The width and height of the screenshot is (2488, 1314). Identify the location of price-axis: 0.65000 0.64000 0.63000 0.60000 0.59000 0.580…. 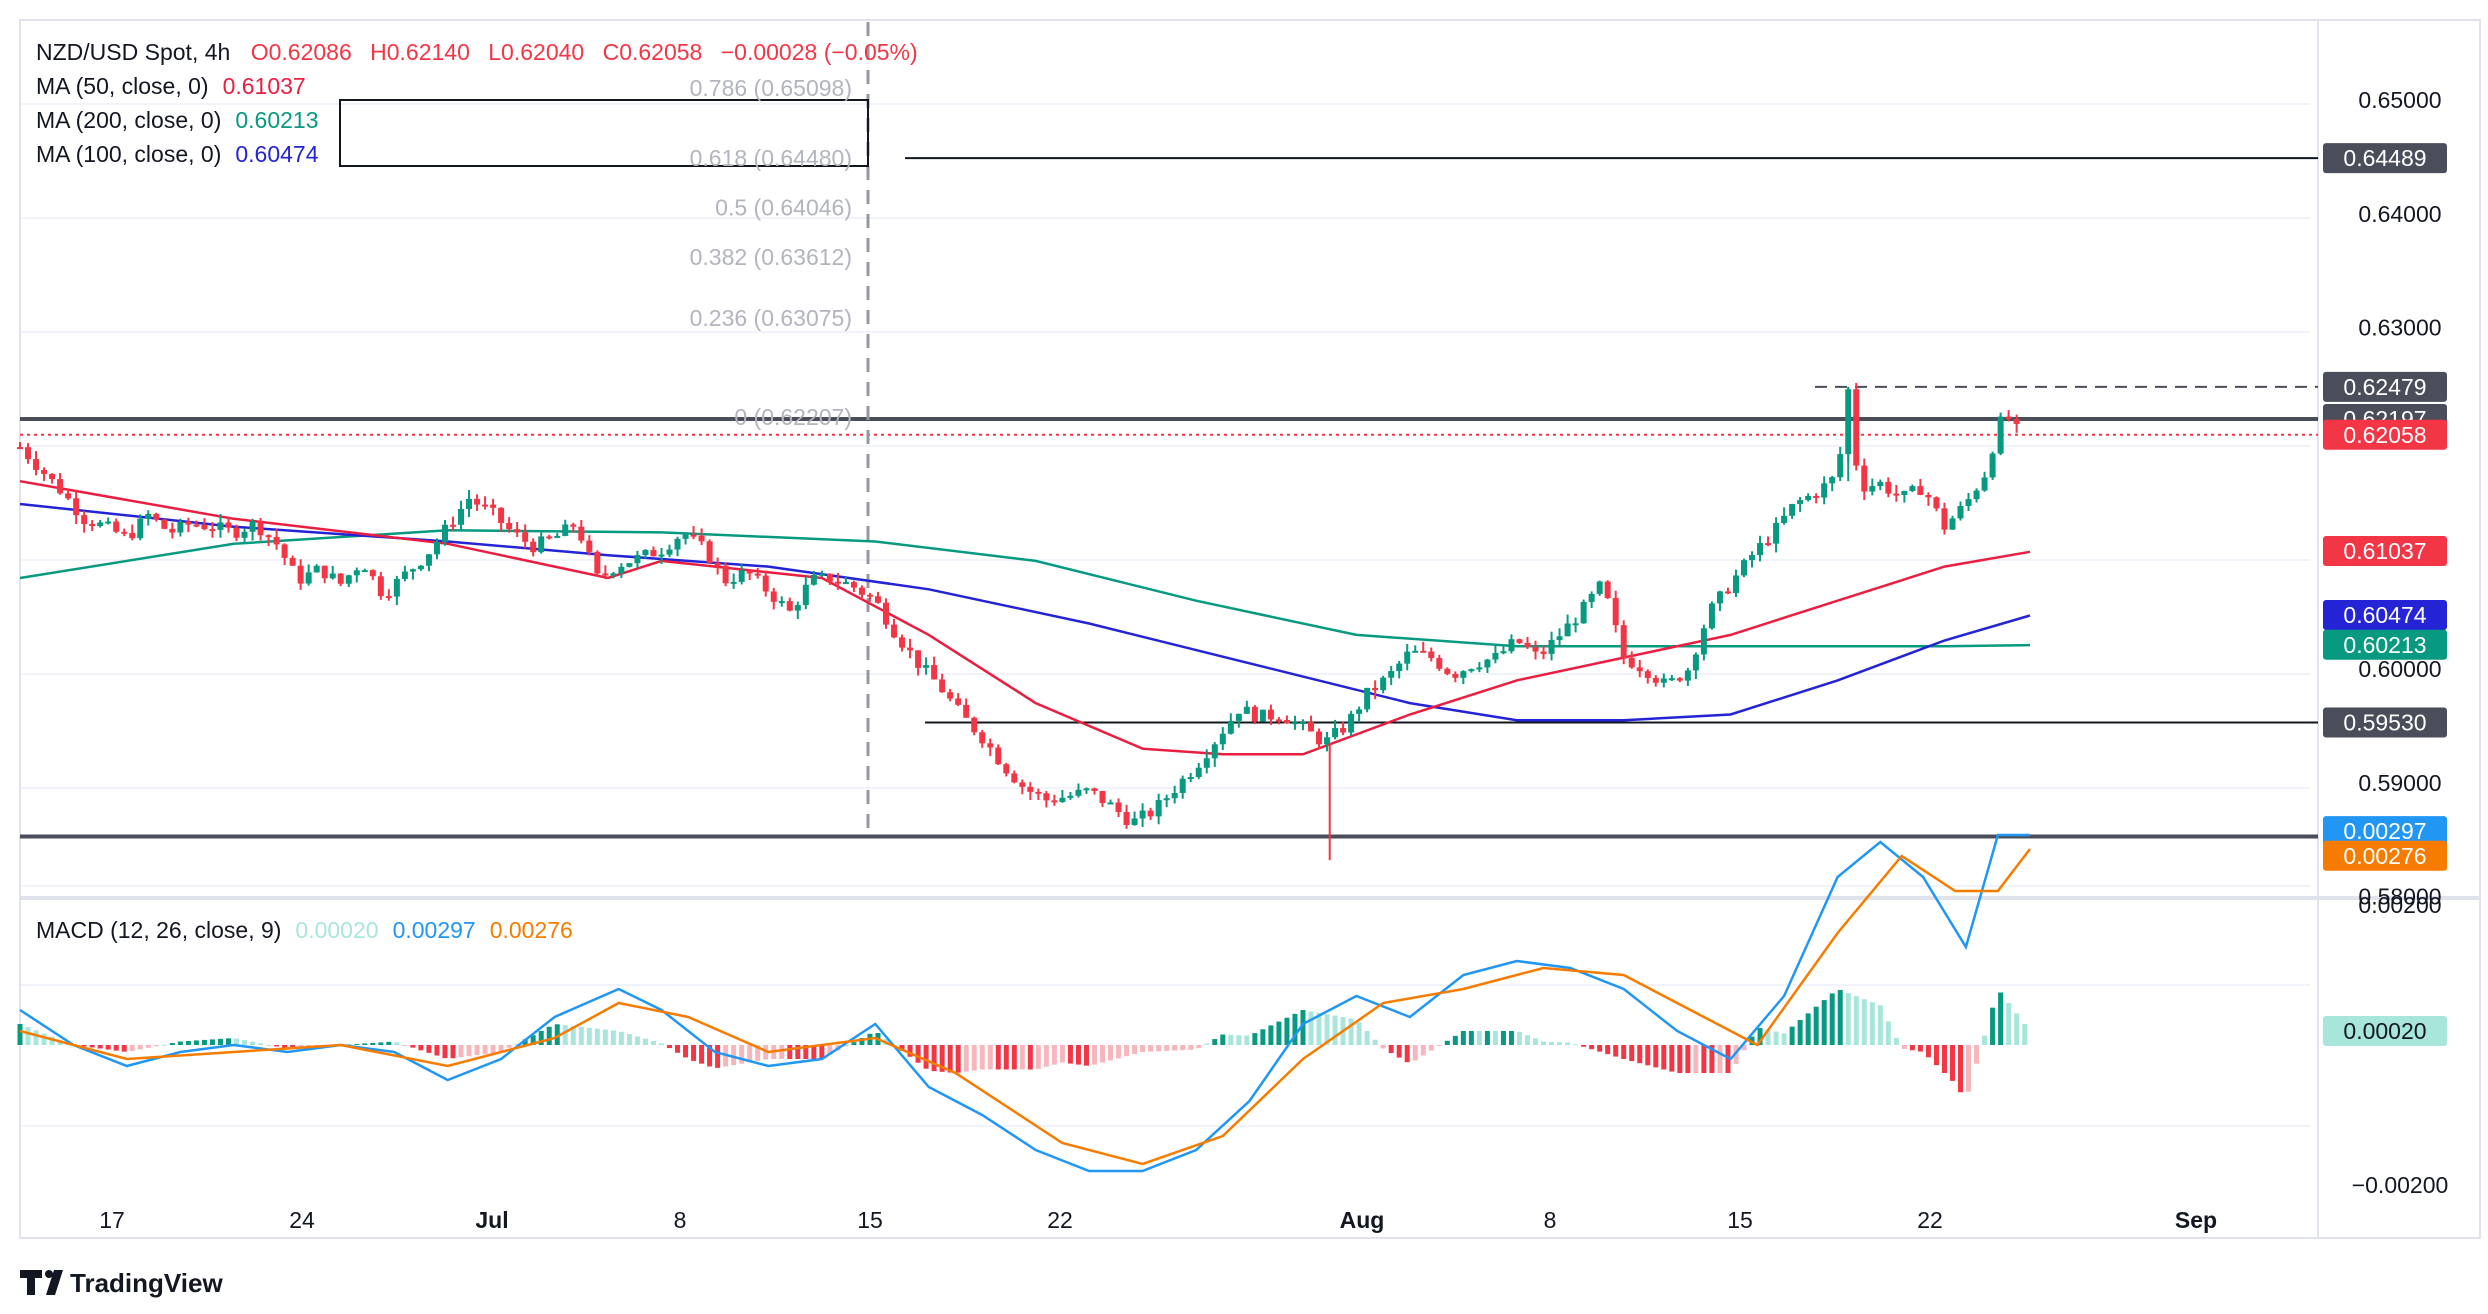
(2400, 642).